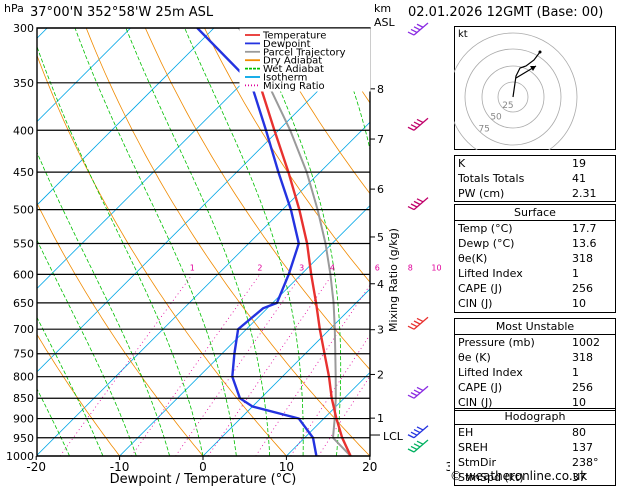 The width and height of the screenshot is (629, 486). I want to click on row-value: 256, so click(582, 289).